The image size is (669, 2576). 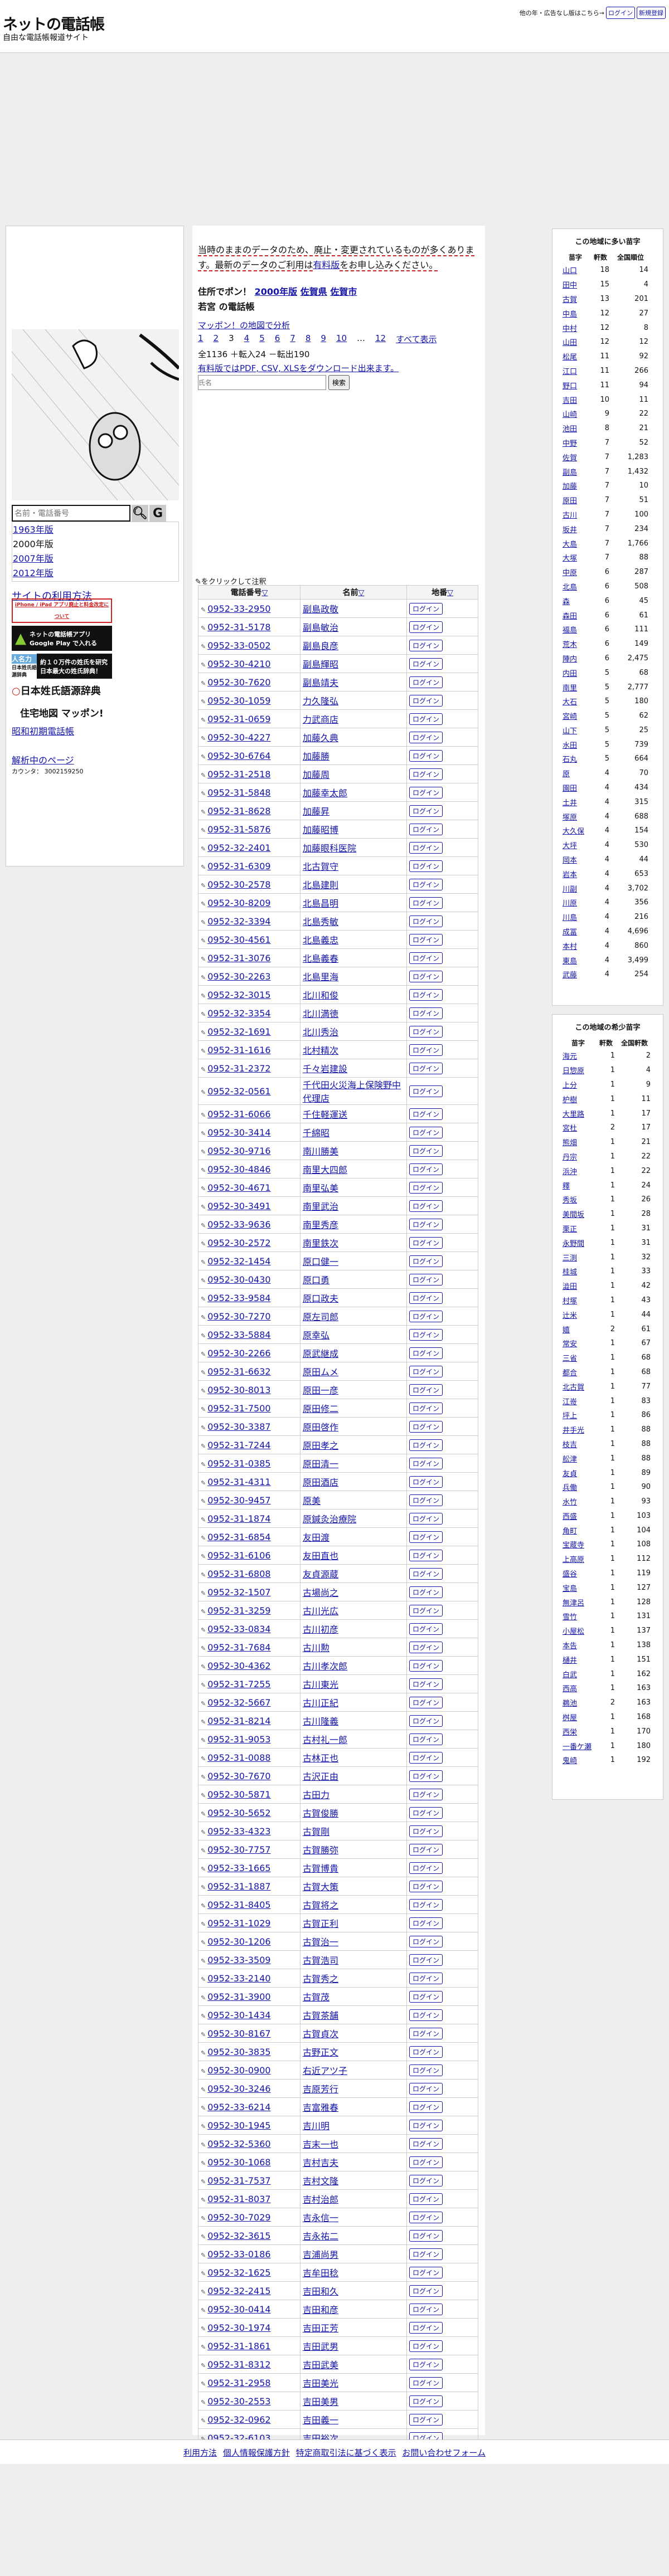 What do you see at coordinates (321, 2107) in the screenshot?
I see `name-link: 吉富雅春` at bounding box center [321, 2107].